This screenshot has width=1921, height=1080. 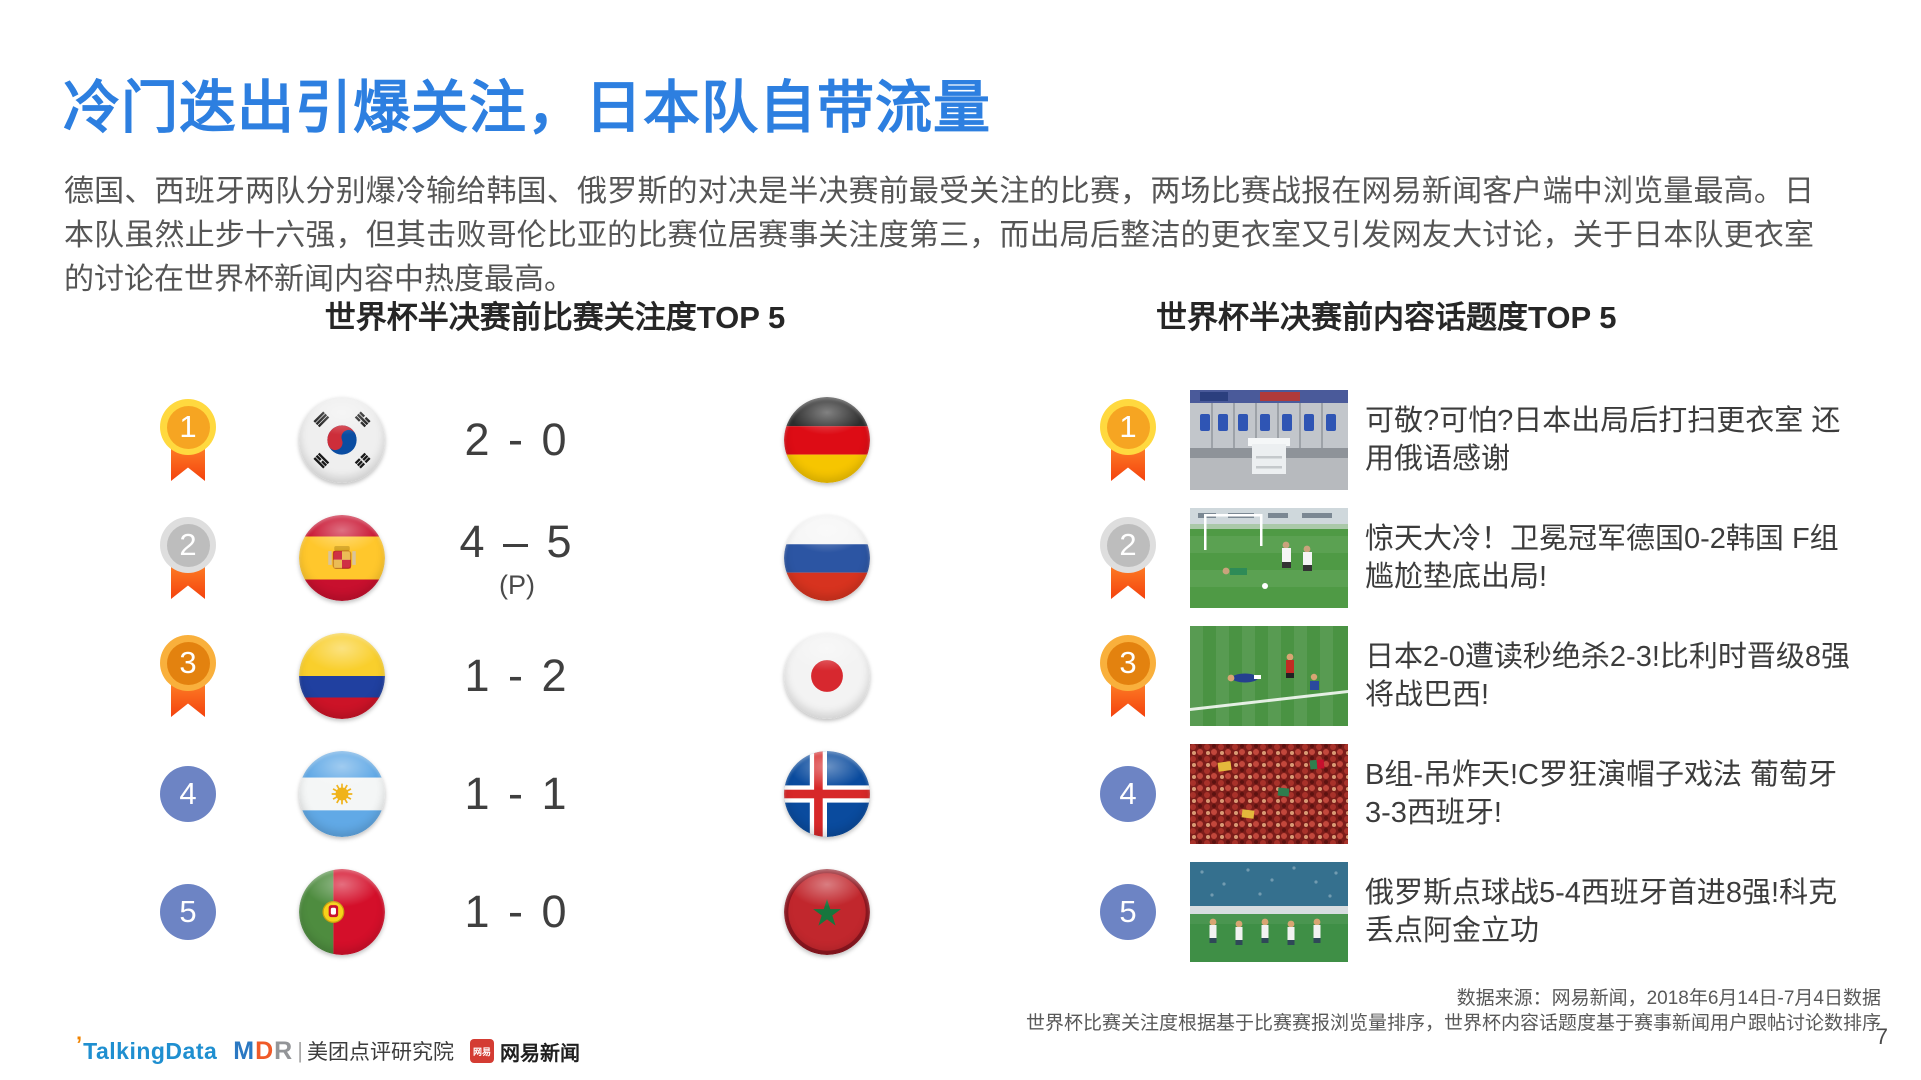 I want to click on match-score: 4 – 5 (P), so click(x=517, y=557).